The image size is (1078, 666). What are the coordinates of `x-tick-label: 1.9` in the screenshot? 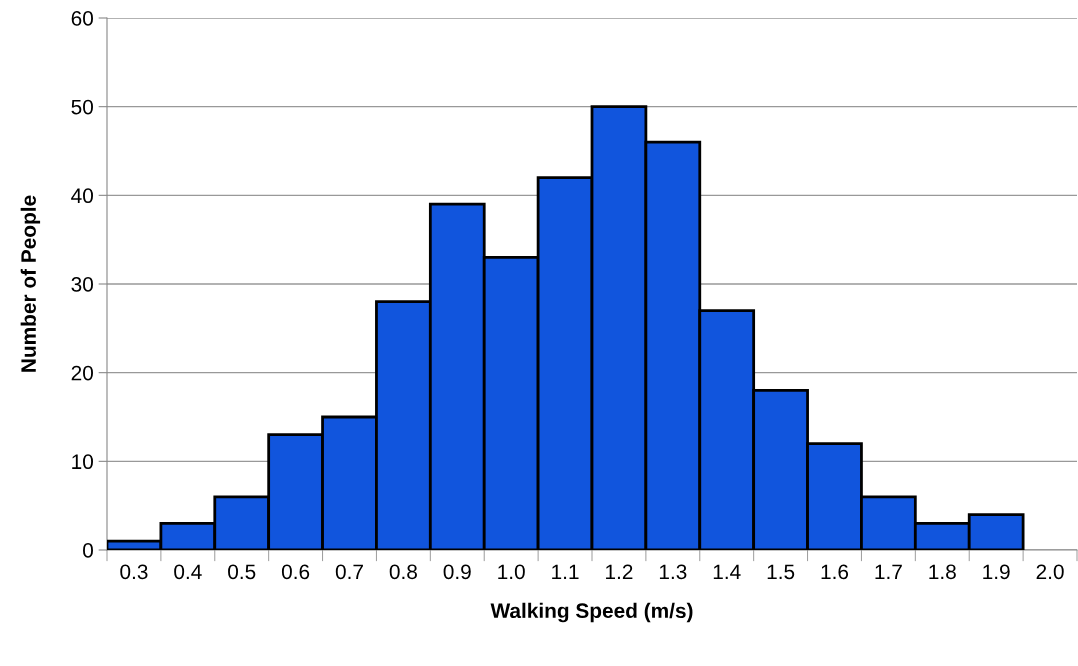 It's located at (996, 572).